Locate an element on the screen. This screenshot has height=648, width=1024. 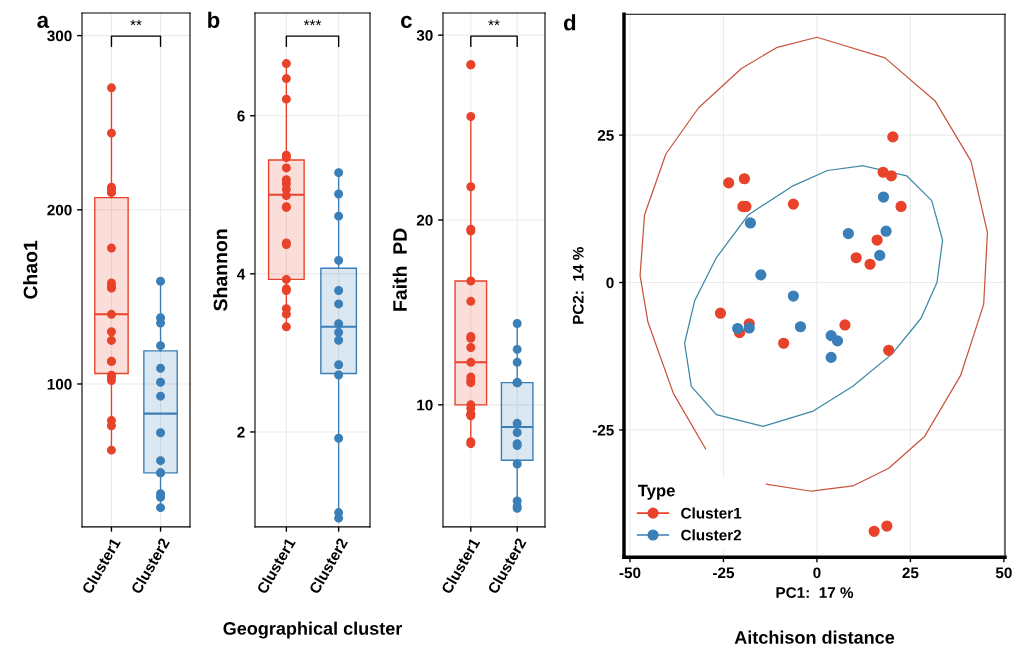
text: Aitchison distance is located at coordinates (814, 637).